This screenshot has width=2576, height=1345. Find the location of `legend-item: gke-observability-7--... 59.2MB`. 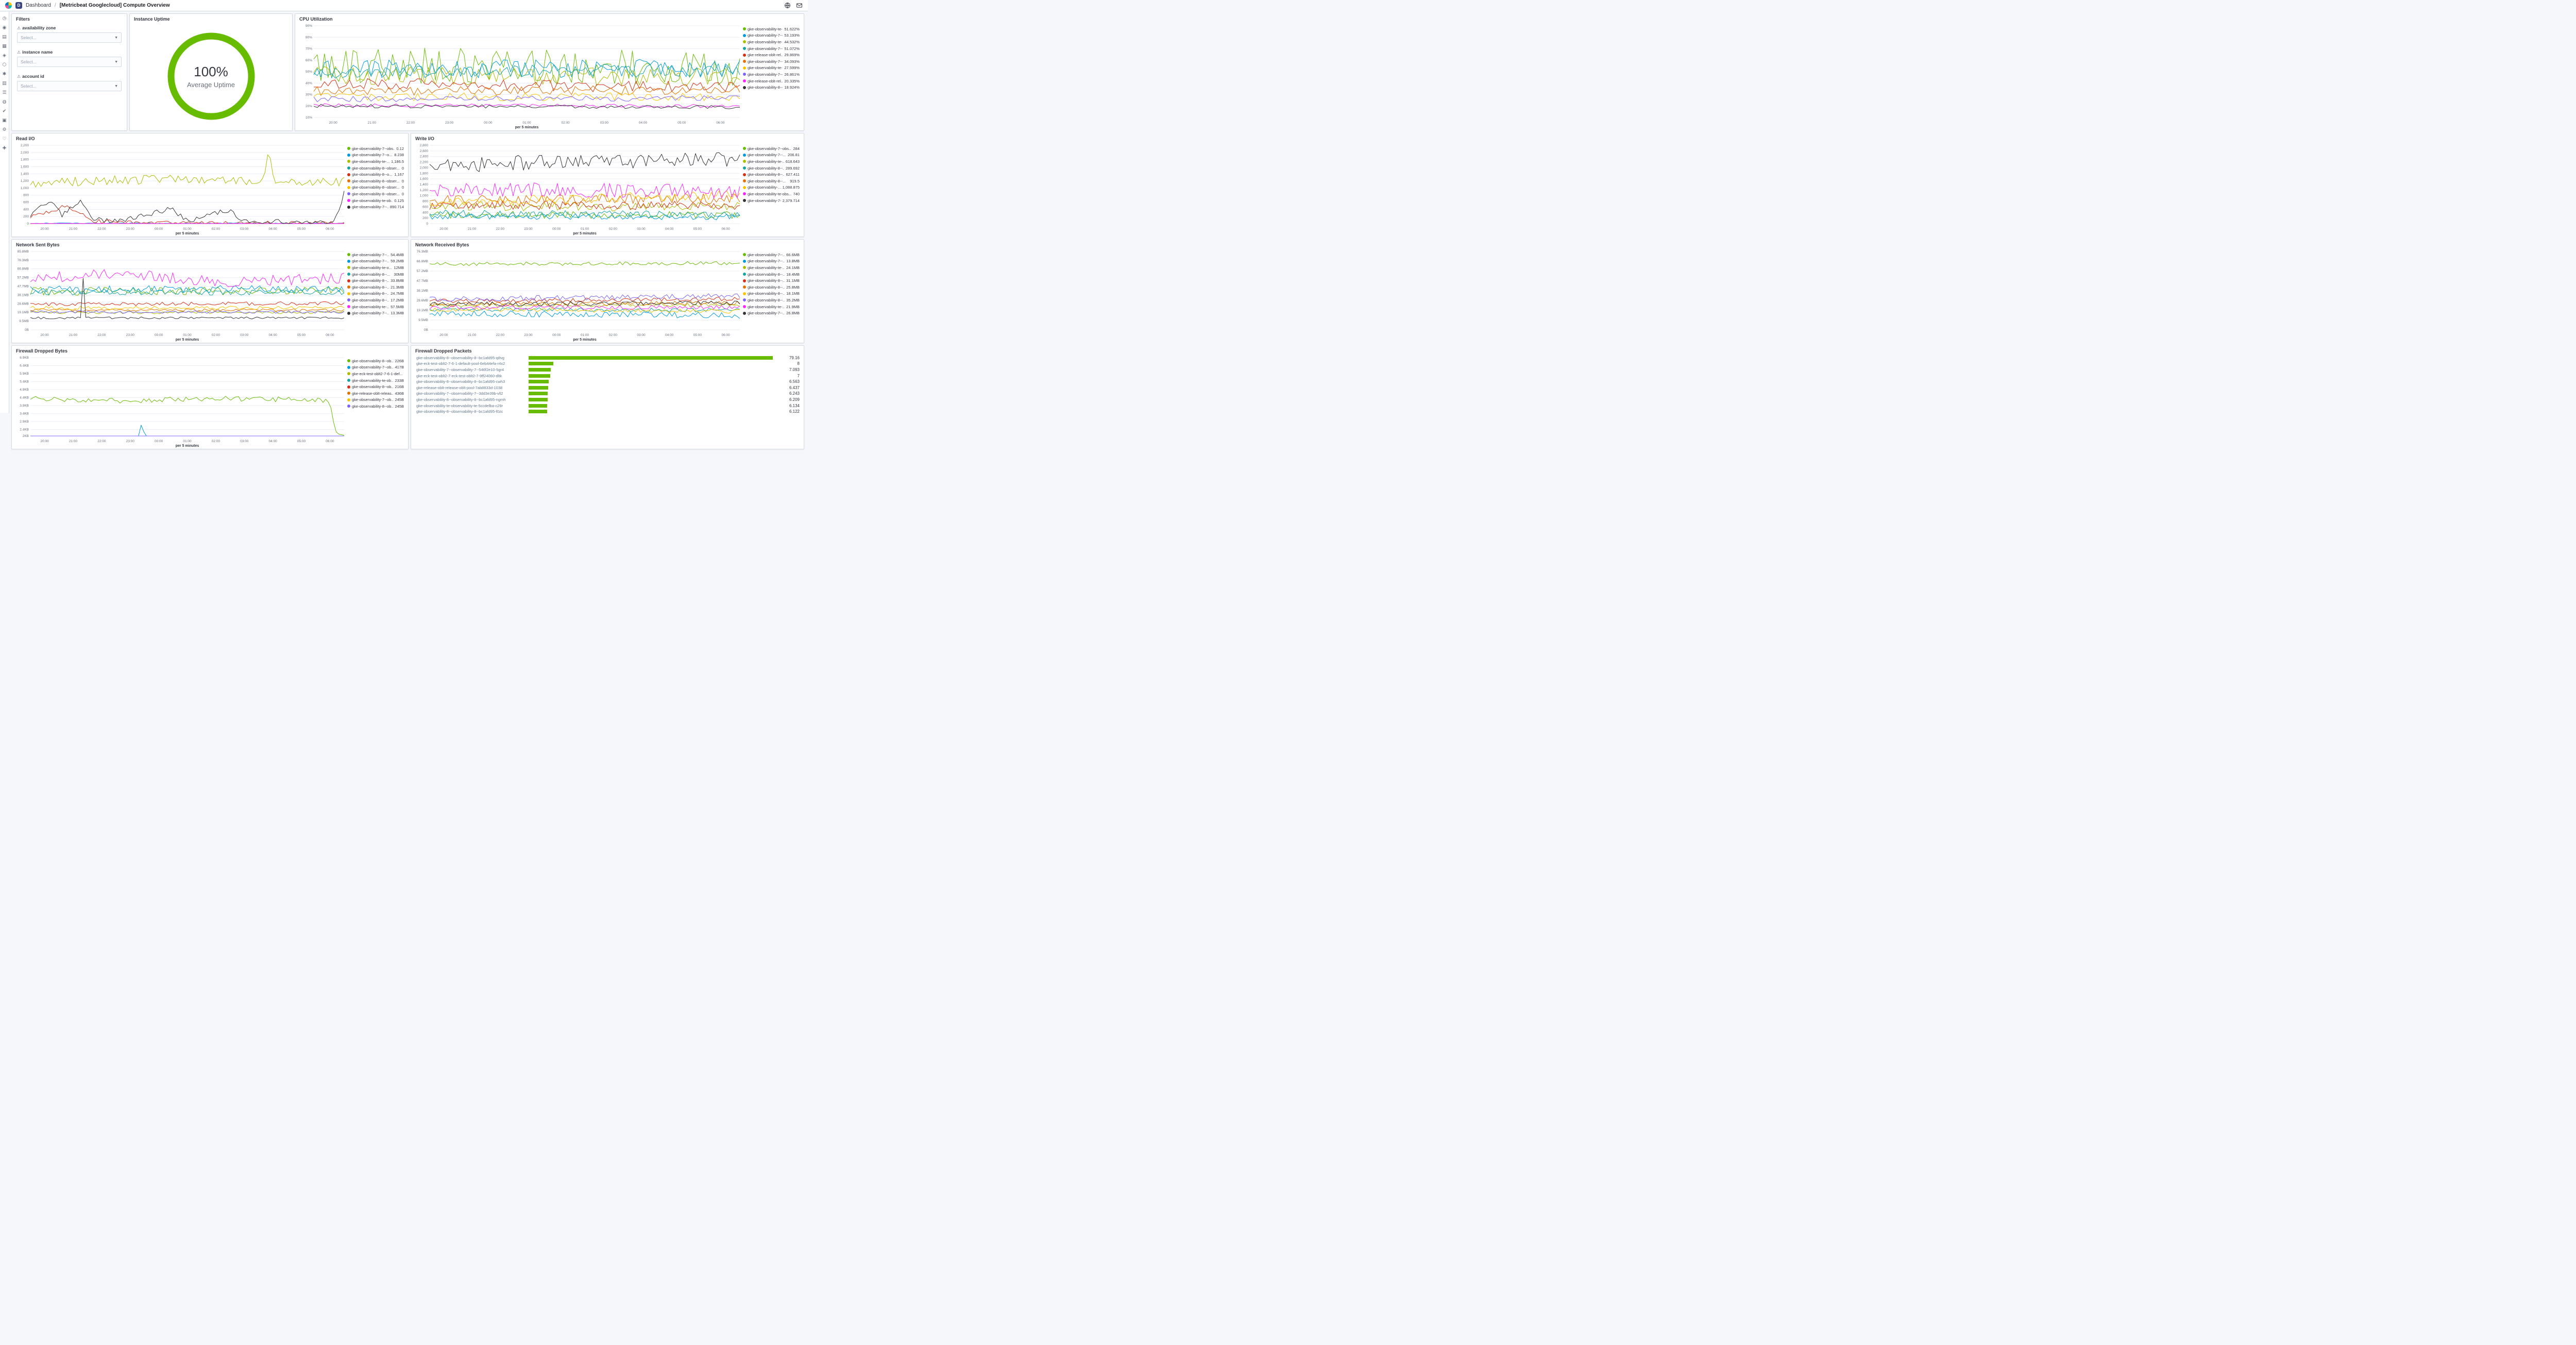

legend-item: gke-observability-7--... 59.2MB is located at coordinates (376, 261).